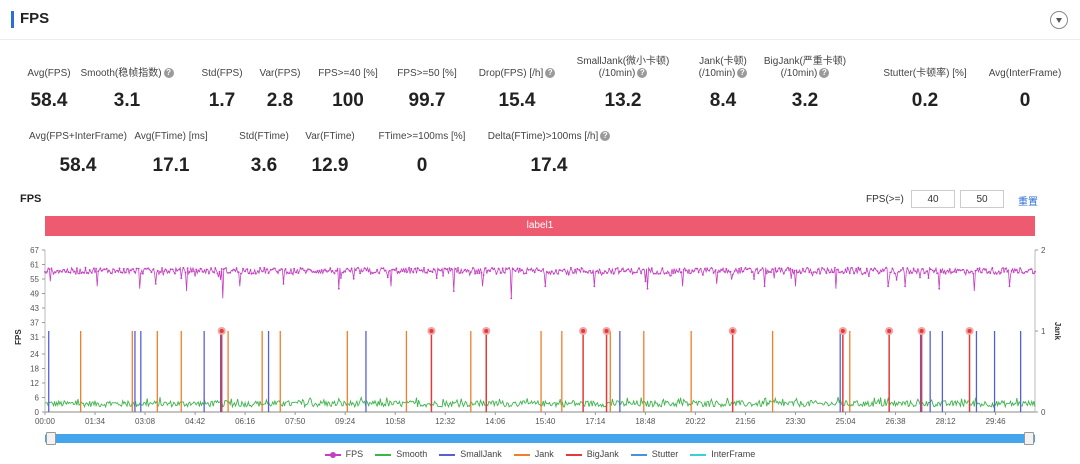  What do you see at coordinates (545, 421) in the screenshot?
I see `x-tick-label: 15:40` at bounding box center [545, 421].